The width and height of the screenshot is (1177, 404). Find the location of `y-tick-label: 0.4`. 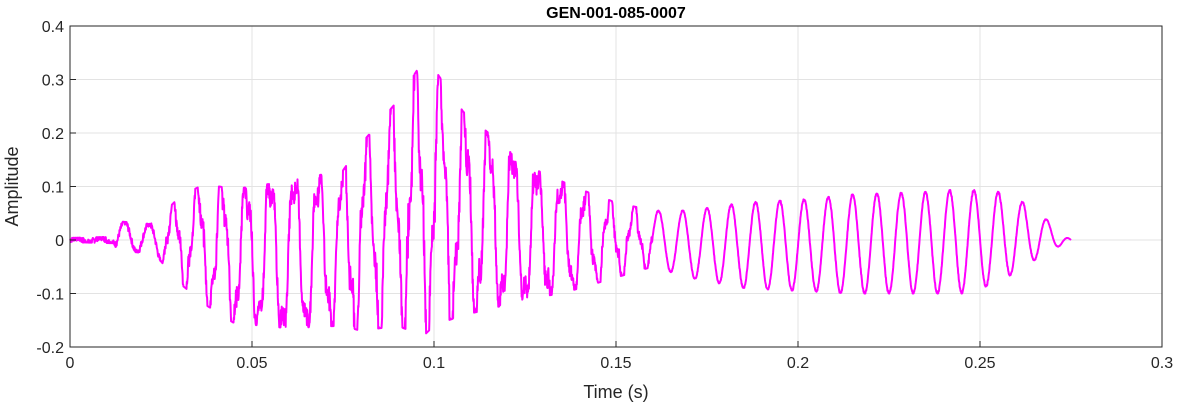

y-tick-label: 0.4 is located at coordinates (53, 27).